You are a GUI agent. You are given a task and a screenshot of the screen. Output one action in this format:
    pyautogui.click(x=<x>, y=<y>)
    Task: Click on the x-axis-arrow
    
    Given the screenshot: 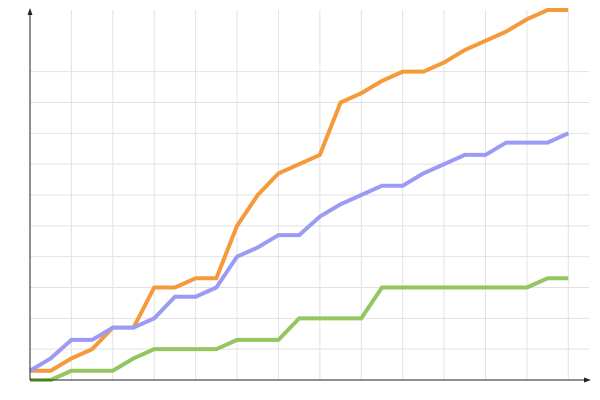 What is the action you would take?
    pyautogui.click(x=587, y=380)
    